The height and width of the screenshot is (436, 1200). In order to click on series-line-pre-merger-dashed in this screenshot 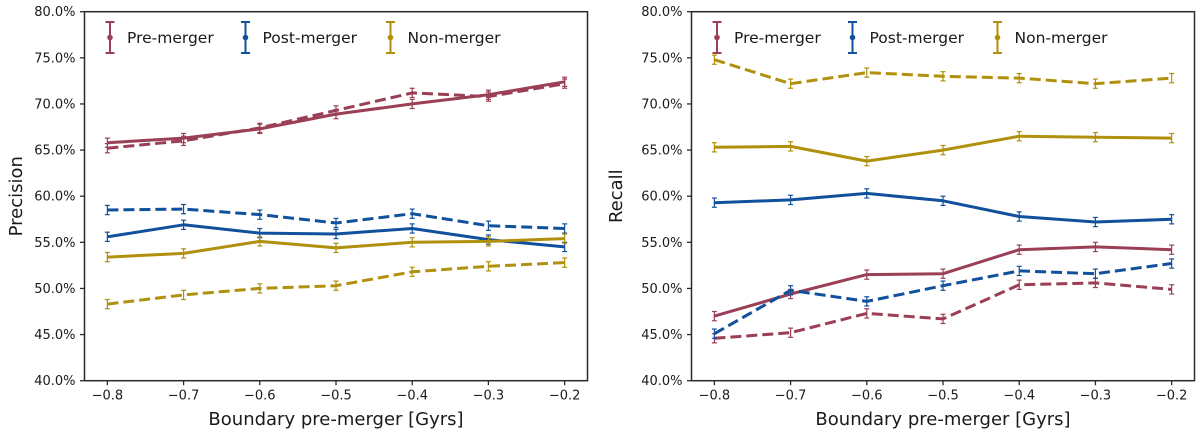, I will do `click(943, 310)`.